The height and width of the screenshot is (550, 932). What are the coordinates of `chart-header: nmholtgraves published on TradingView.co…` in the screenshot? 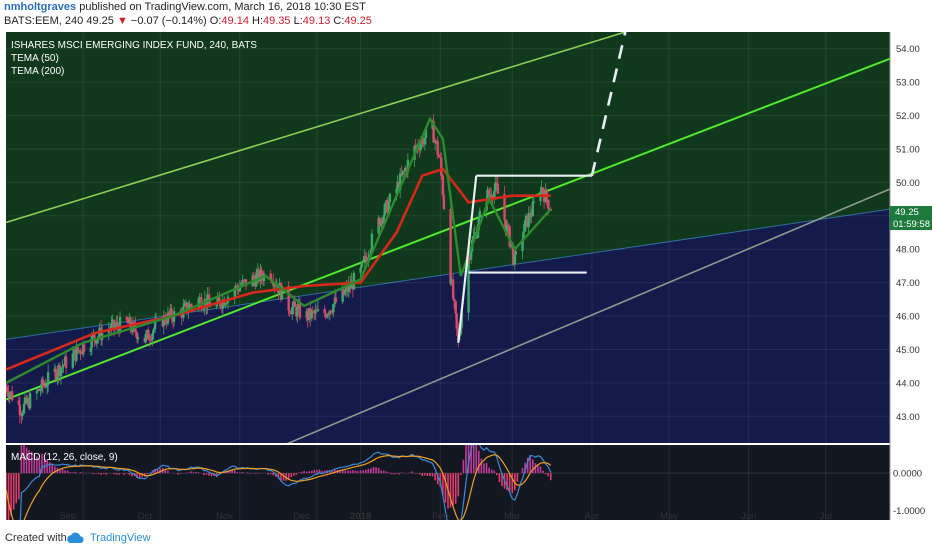 It's located at (466, 15).